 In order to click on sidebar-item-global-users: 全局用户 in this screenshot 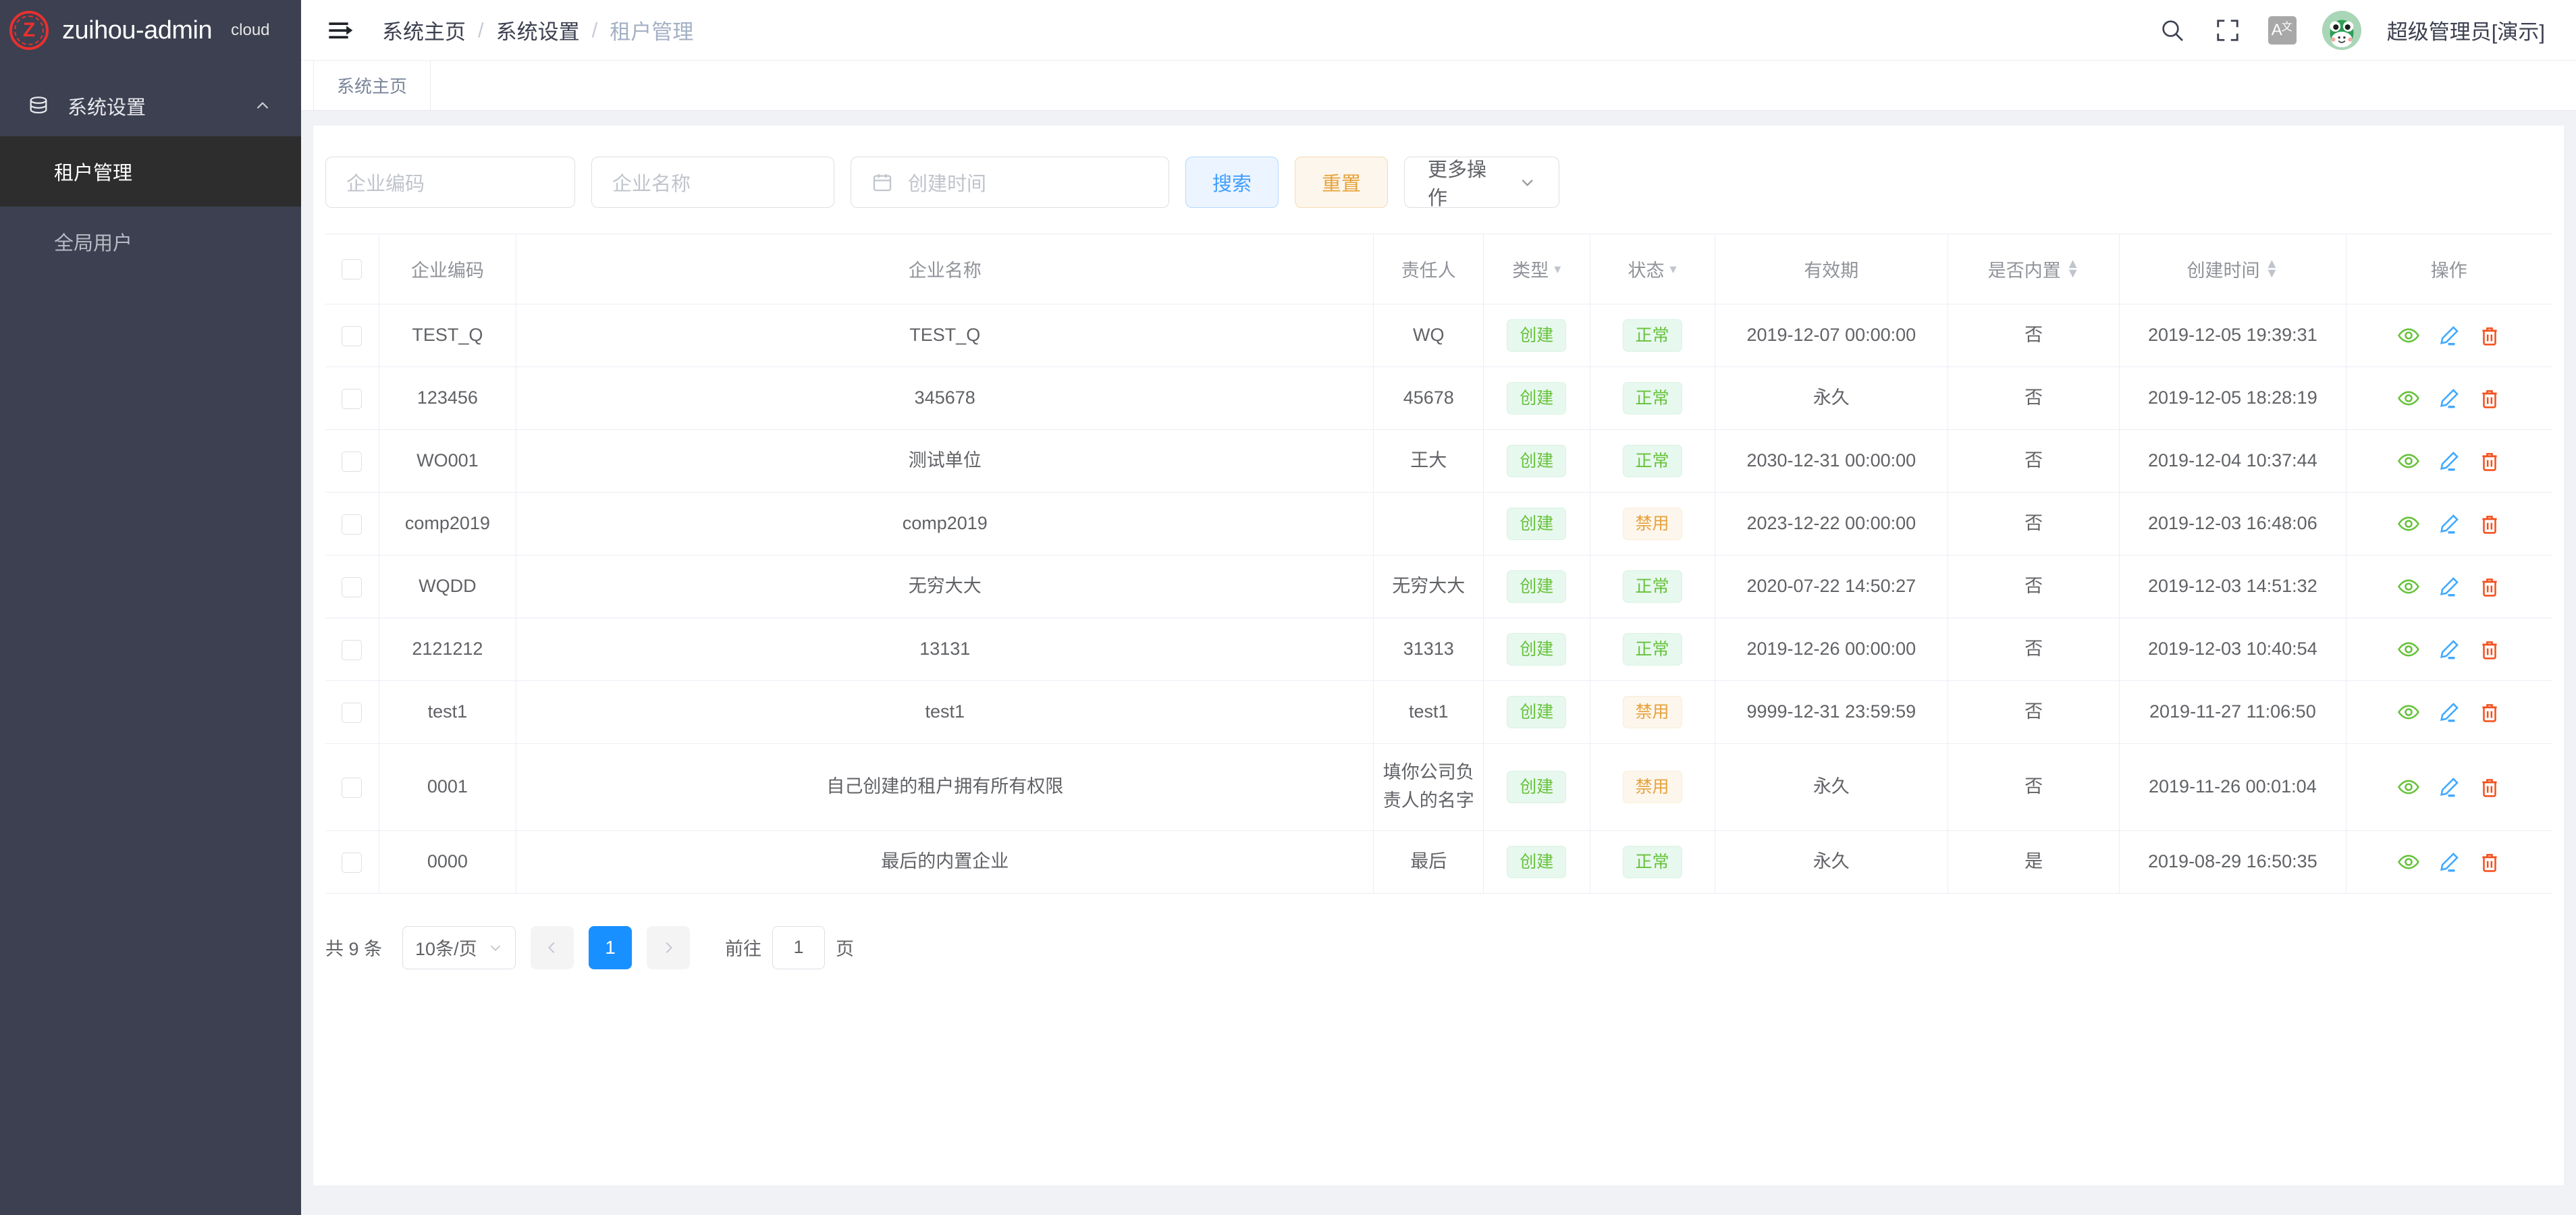, I will do `click(150, 242)`.